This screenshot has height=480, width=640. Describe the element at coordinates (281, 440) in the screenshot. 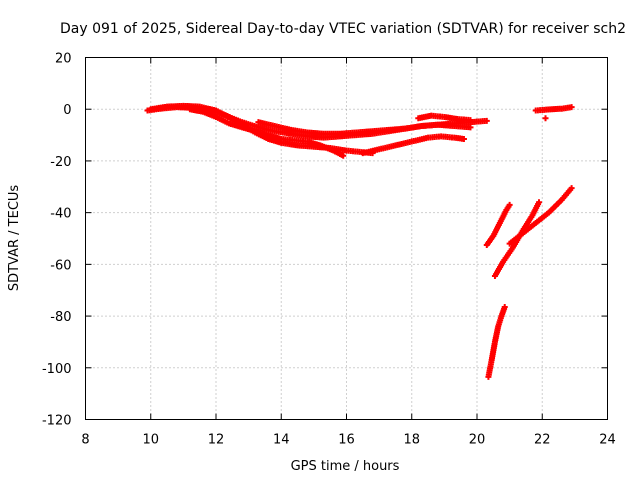

I see `x-tick-label: 14` at that location.